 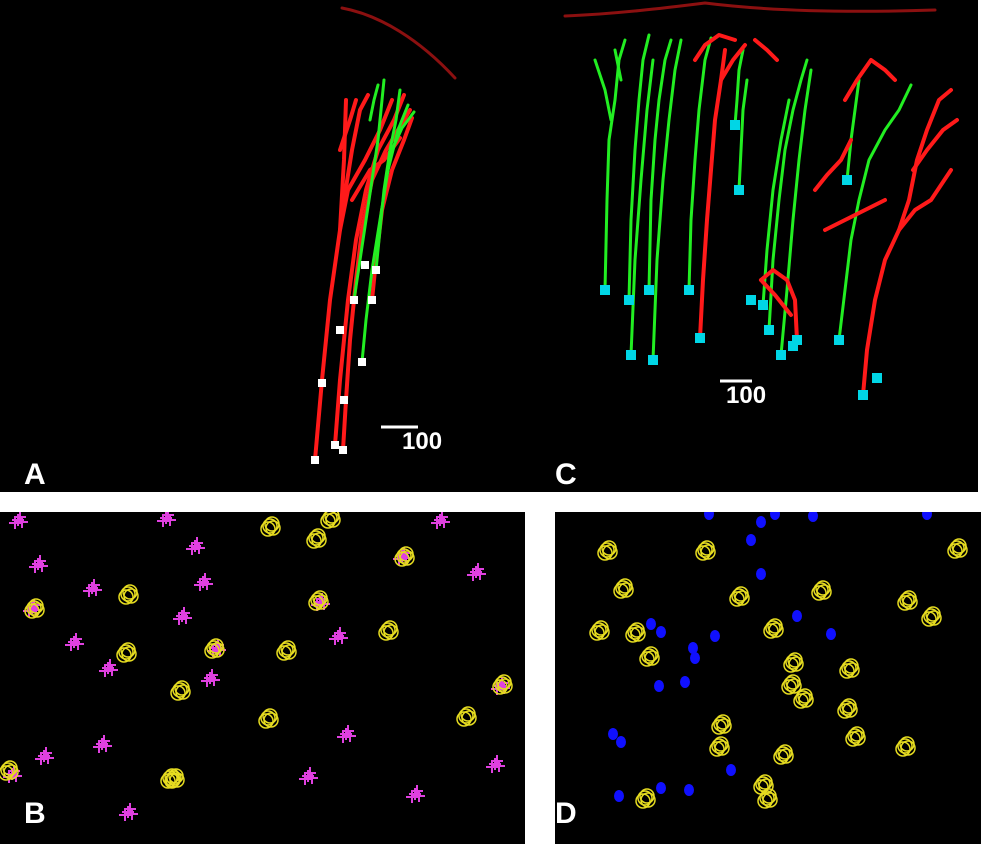 What do you see at coordinates (746, 395) in the screenshot?
I see `panel-c-scale-label: 100` at bounding box center [746, 395].